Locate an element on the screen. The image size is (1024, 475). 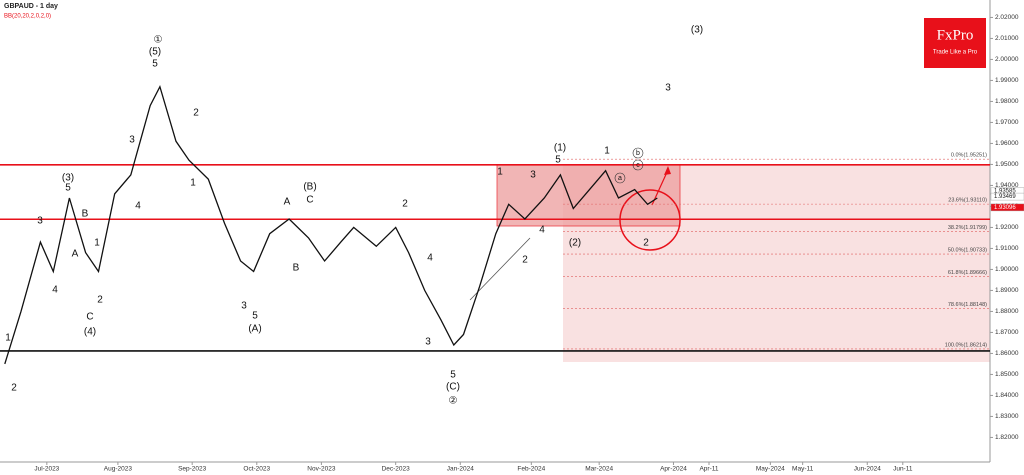
wave-label: a is located at coordinates (620, 178).